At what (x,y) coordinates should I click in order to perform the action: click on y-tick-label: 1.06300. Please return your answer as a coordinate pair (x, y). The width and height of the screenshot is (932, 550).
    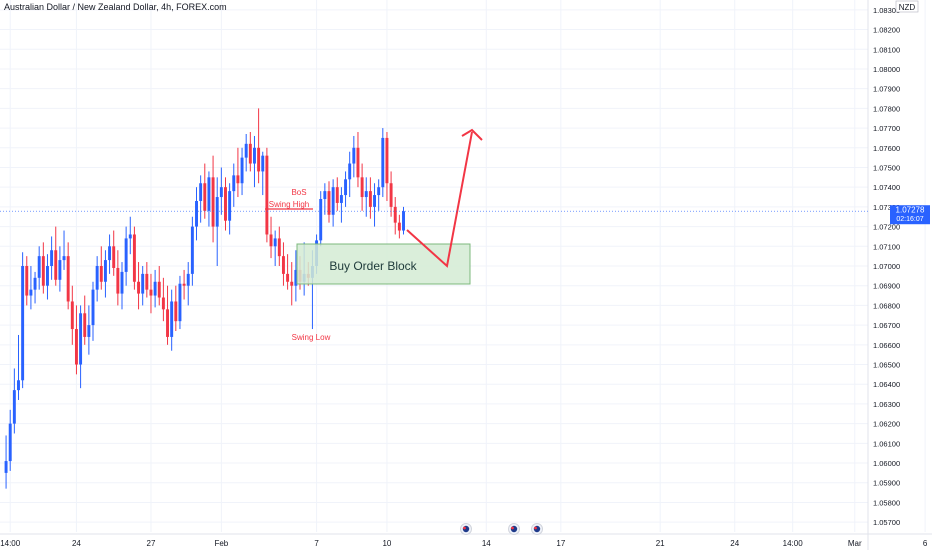
    Looking at the image, I should click on (886, 404).